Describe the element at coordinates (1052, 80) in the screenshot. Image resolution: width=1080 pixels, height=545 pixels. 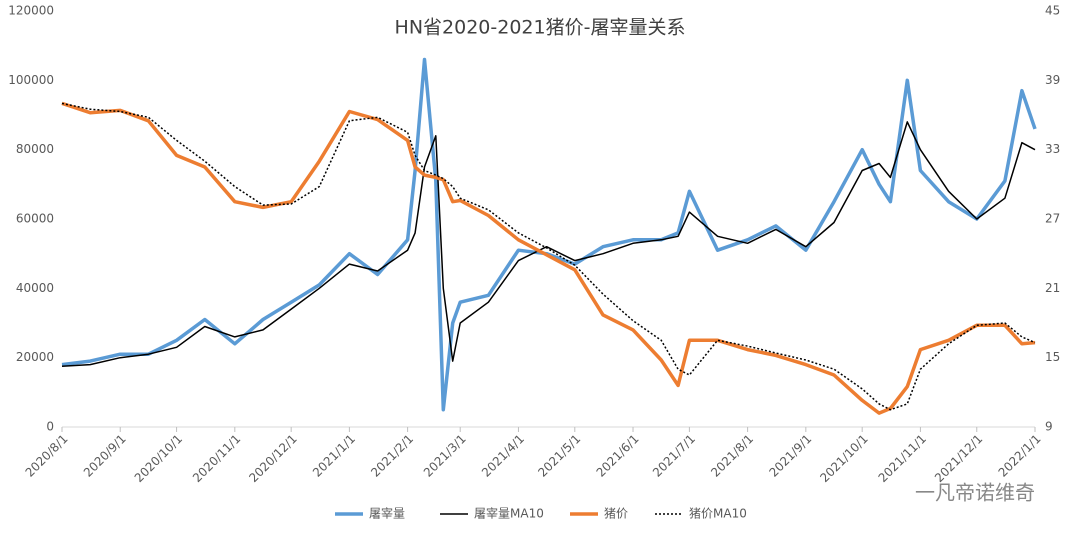
I see `y2-tick-label: 39` at that location.